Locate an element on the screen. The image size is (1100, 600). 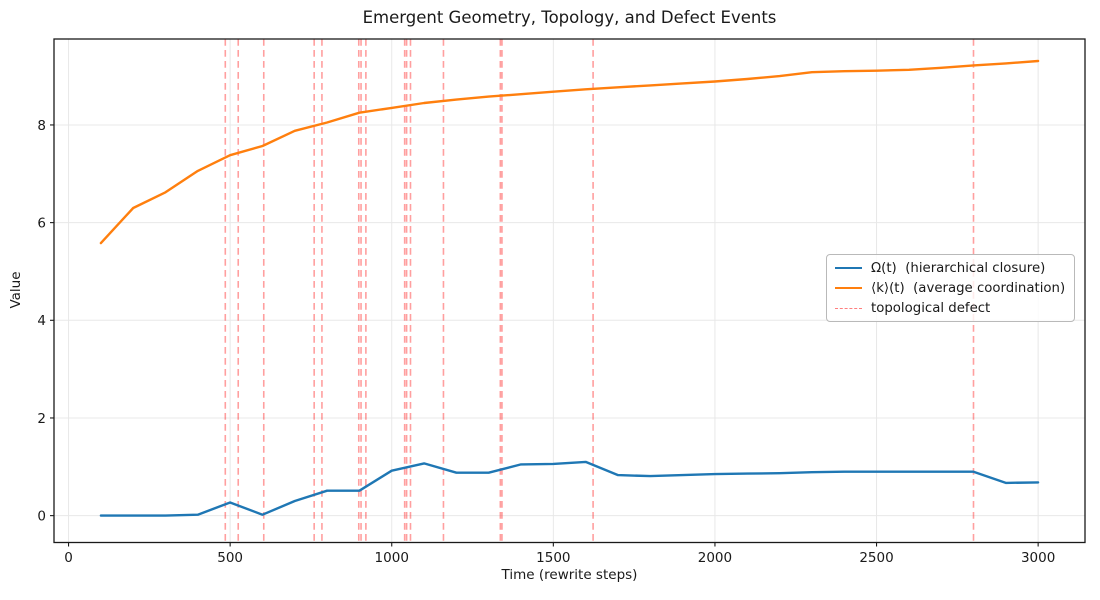
legend-label-defect: topological defect is located at coordinates (931, 308).